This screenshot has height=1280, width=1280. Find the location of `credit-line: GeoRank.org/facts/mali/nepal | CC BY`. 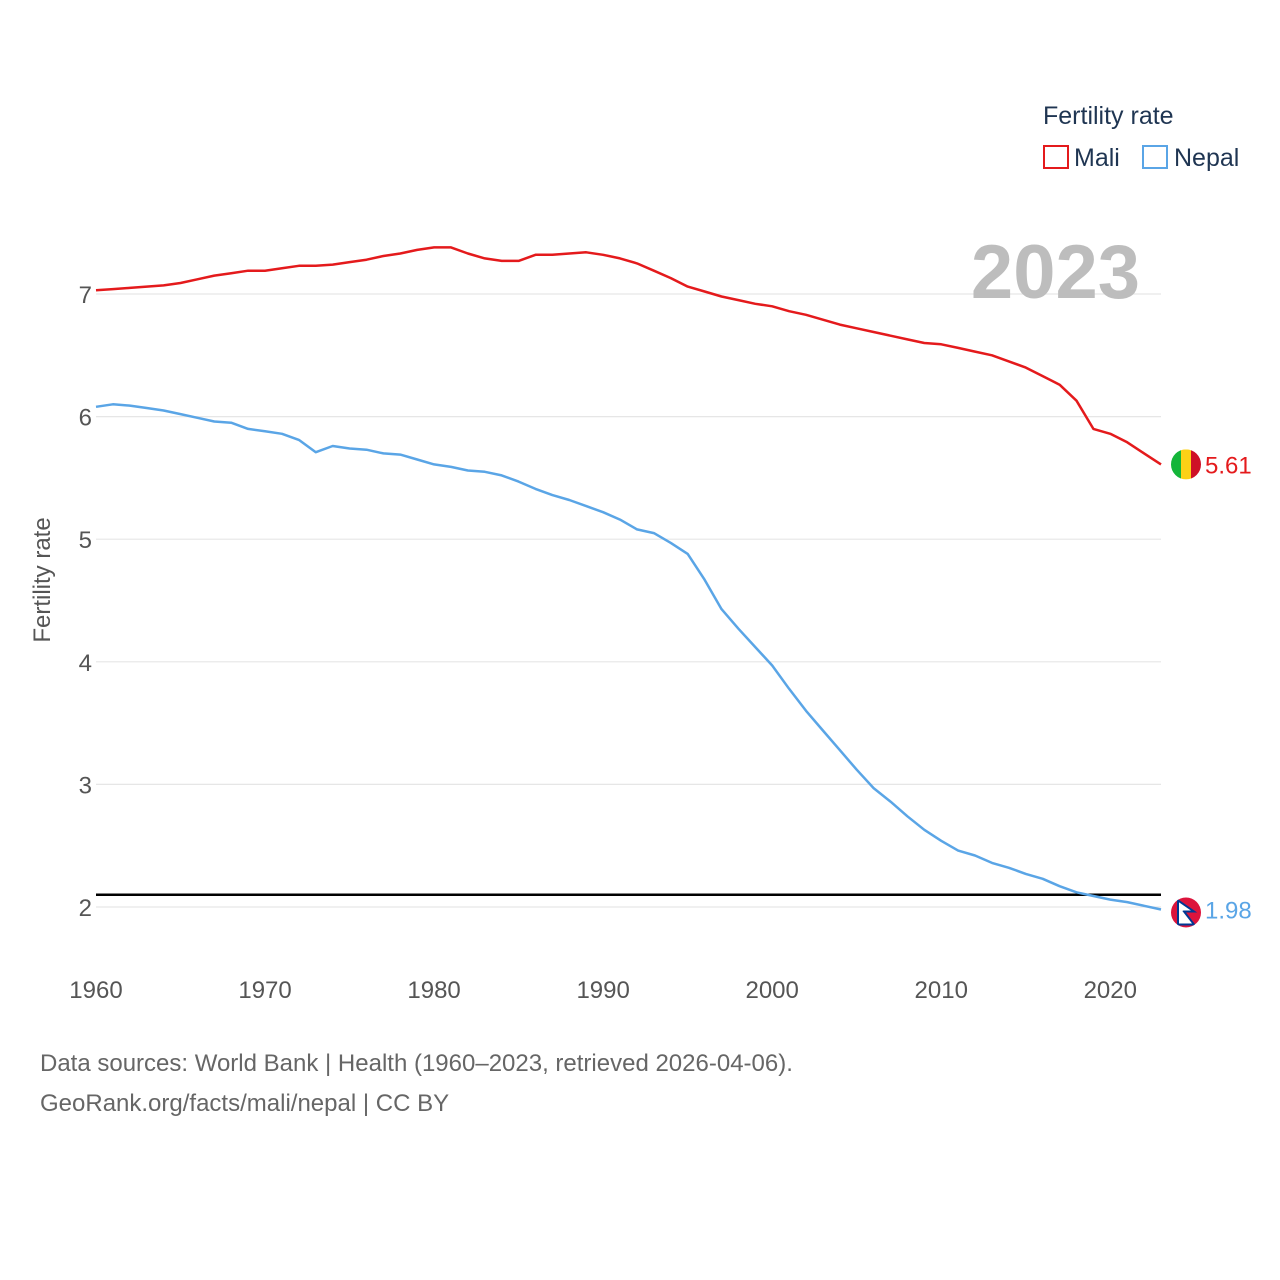

credit-line: GeoRank.org/facts/mali/nepal | CC BY is located at coordinates (245, 1103).